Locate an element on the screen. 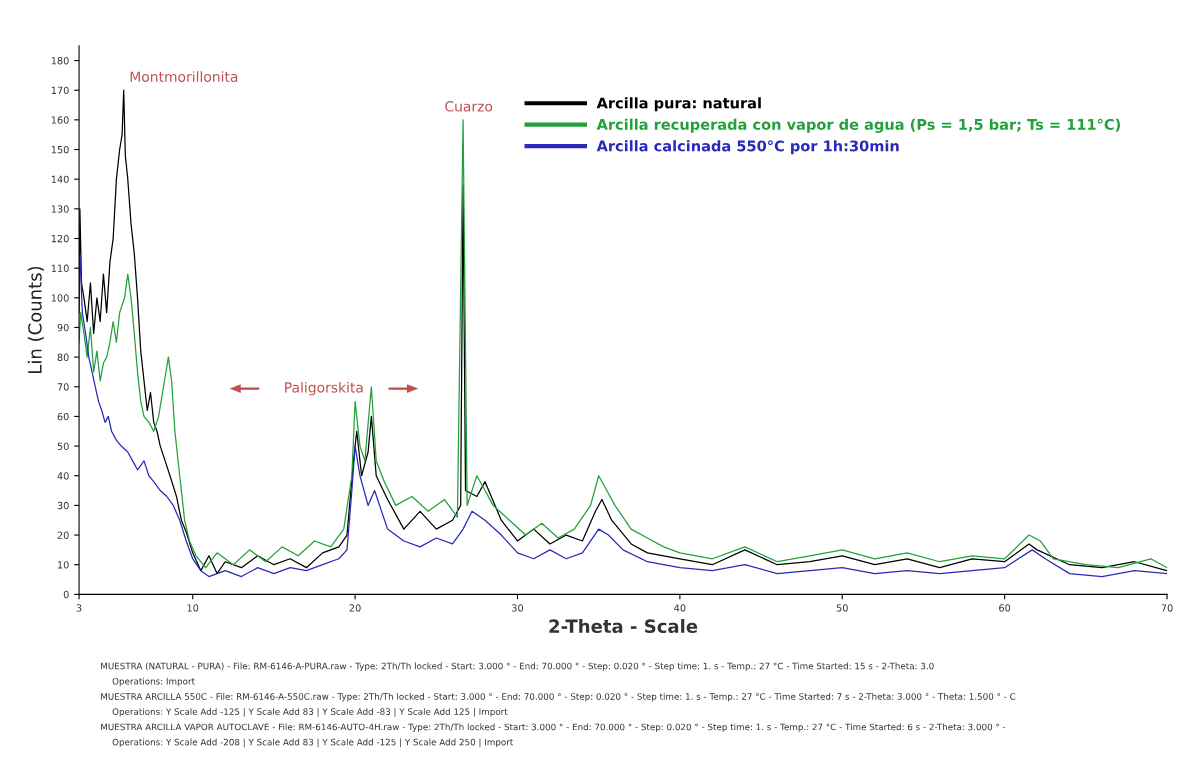  x-tick-label: 3 is located at coordinates (79, 608).